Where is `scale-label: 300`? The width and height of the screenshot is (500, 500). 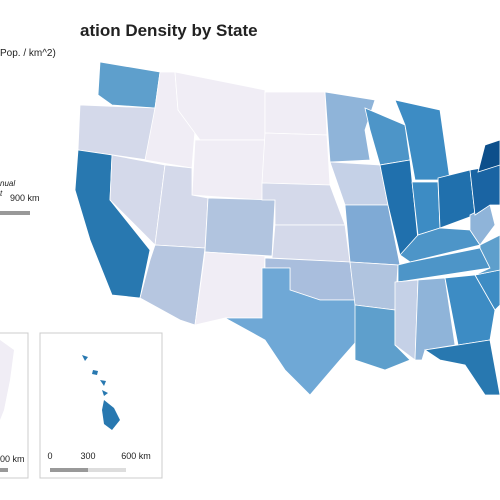
scale-label: 300 is located at coordinates (87, 456).